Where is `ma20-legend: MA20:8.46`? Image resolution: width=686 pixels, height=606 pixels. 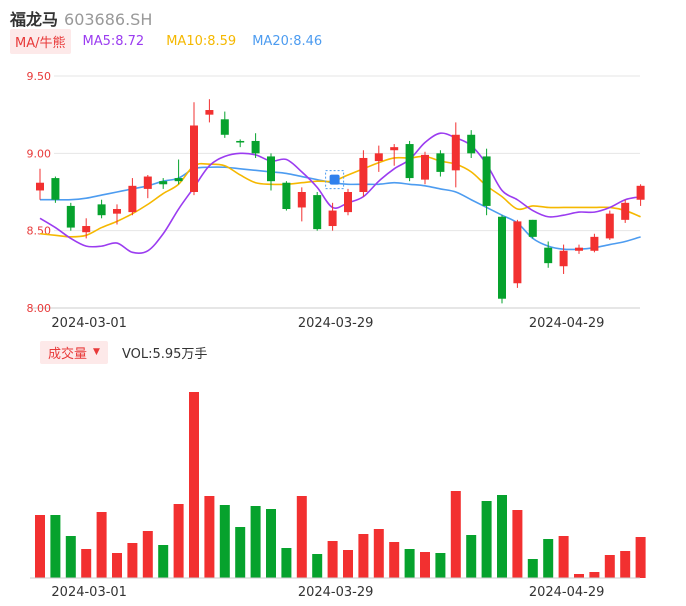
ma20-legend: MA20:8.46 is located at coordinates (287, 41).